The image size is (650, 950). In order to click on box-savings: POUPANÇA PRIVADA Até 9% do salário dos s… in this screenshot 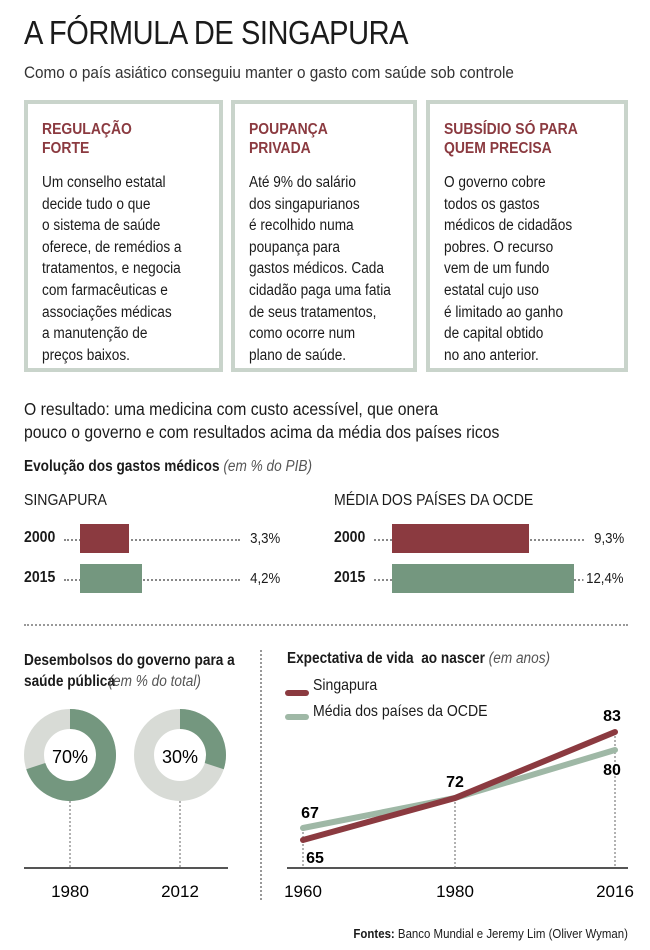, I will do `click(324, 236)`.